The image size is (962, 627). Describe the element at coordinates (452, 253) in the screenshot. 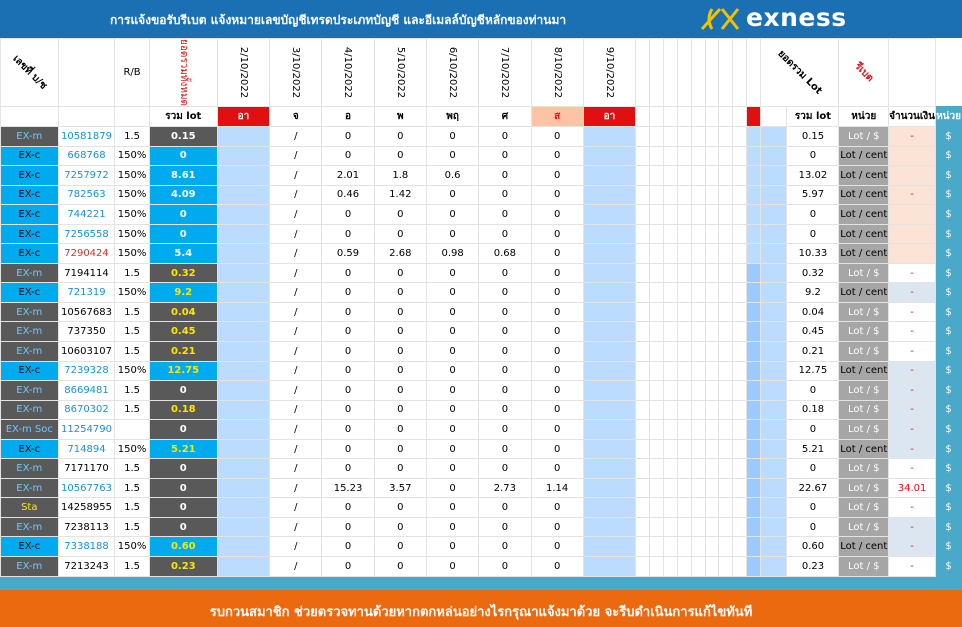

I see `day-value: 0.98` at that location.